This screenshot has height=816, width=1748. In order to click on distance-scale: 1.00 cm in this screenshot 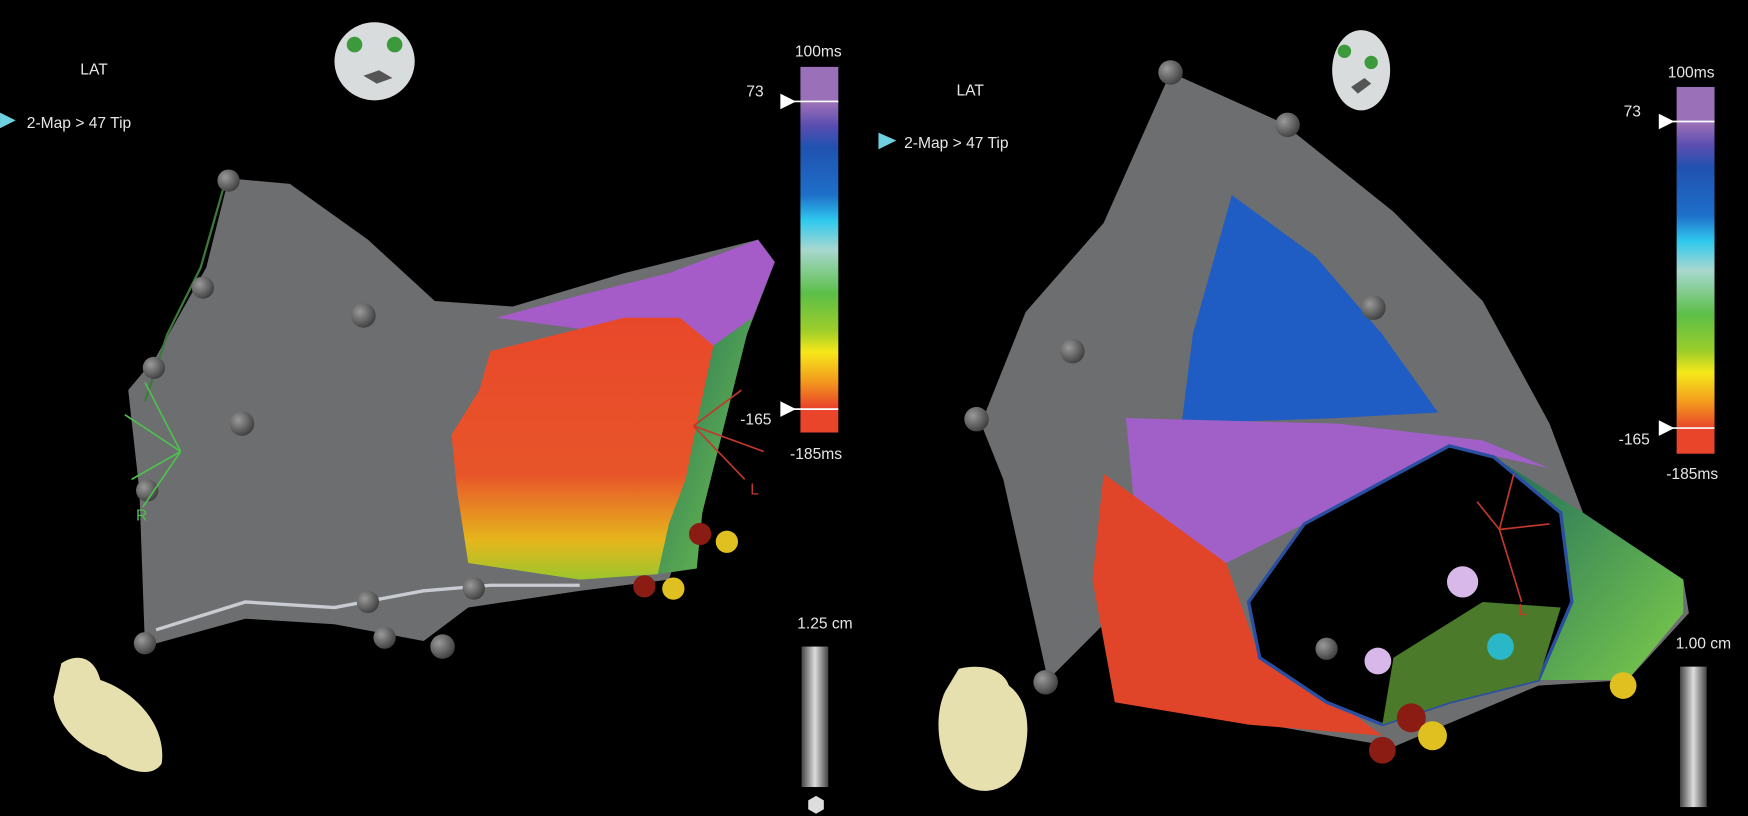, I will do `click(1703, 643)`.